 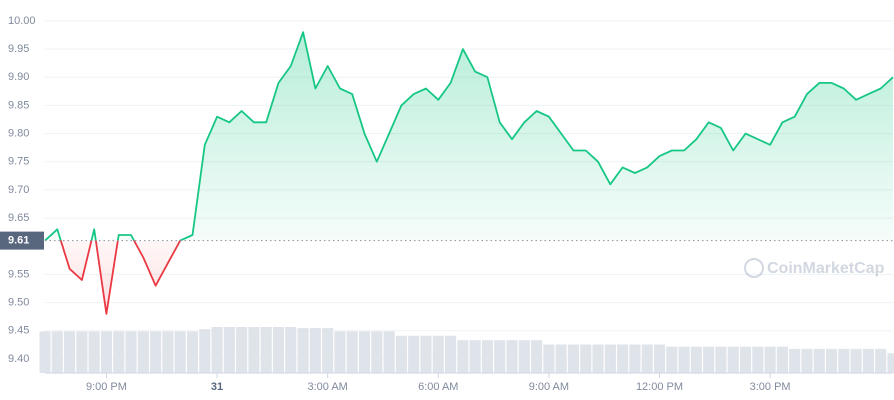 What do you see at coordinates (659, 387) in the screenshot?
I see `x-tick-label: 12:00 PM` at bounding box center [659, 387].